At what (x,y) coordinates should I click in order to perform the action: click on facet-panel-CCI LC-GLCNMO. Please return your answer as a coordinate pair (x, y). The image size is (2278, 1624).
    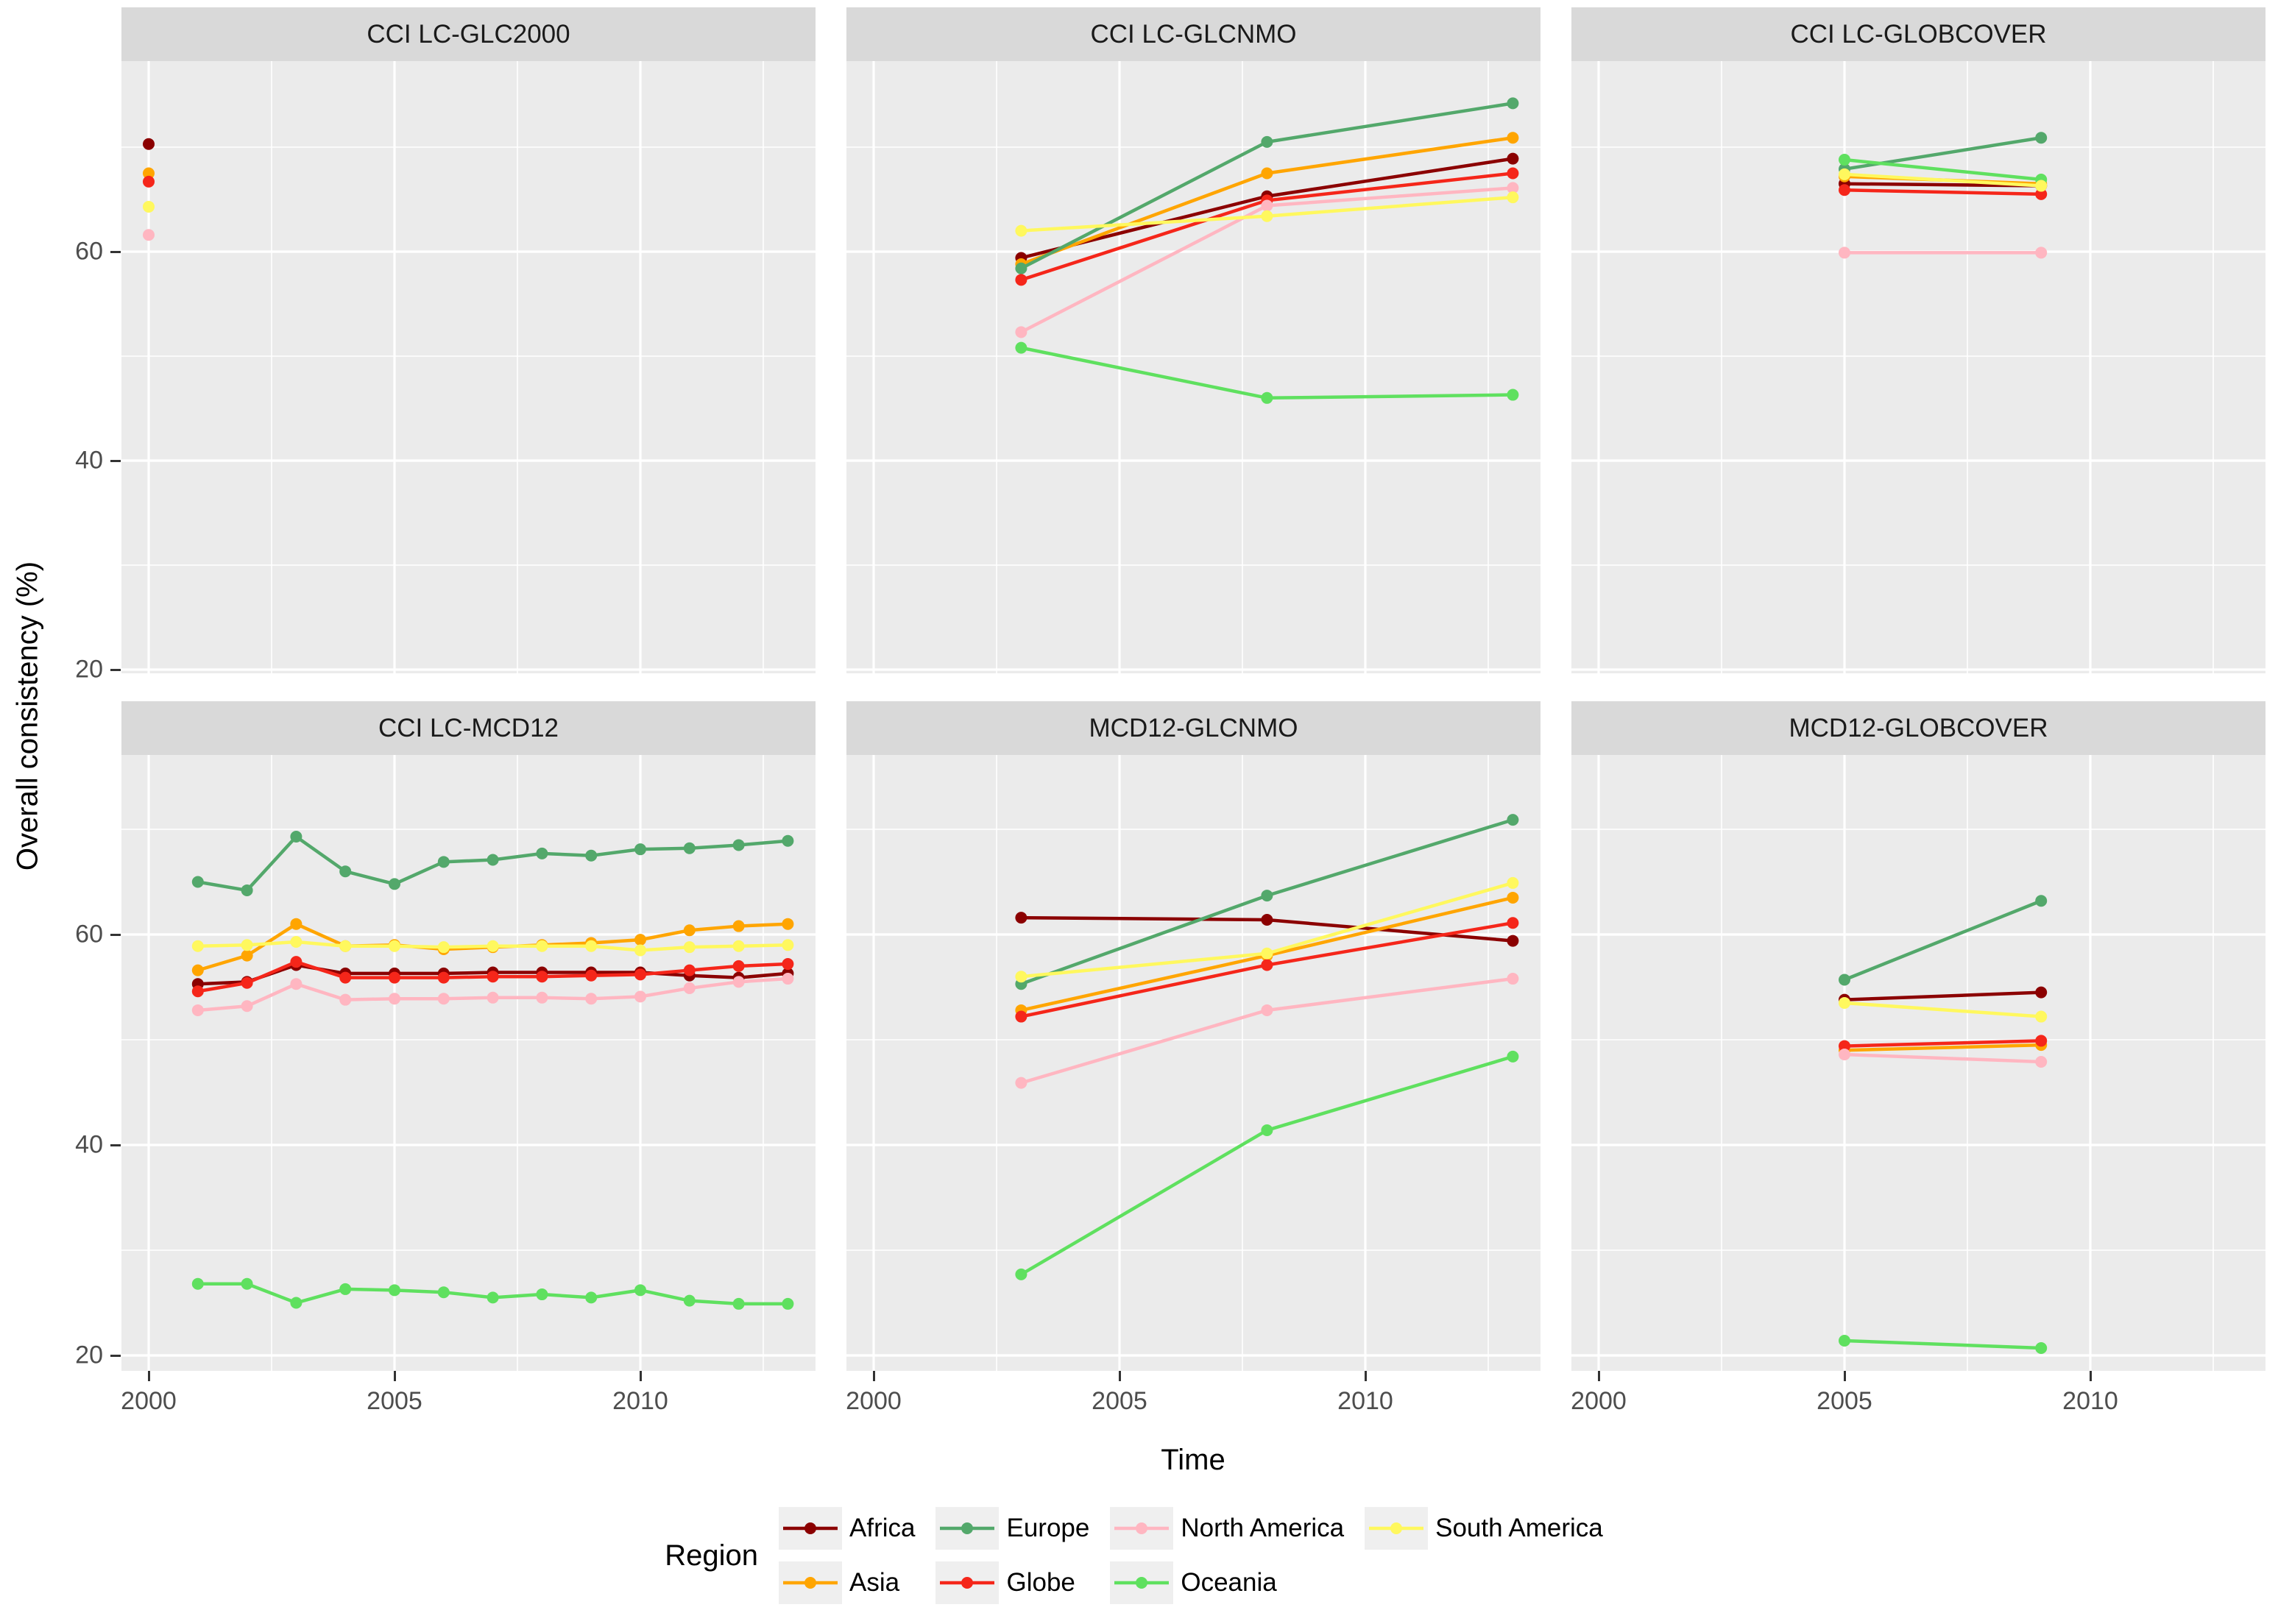
    Looking at the image, I should click on (1193, 367).